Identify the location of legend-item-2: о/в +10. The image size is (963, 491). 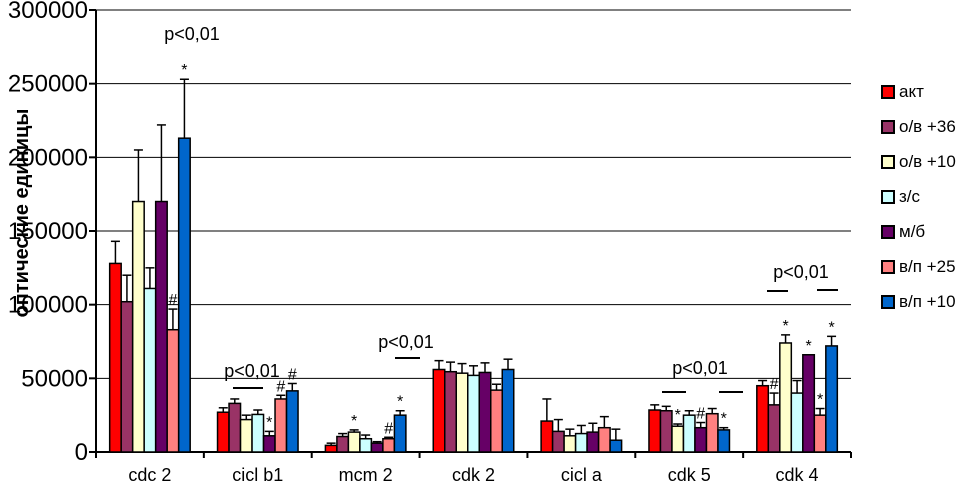
(918, 161).